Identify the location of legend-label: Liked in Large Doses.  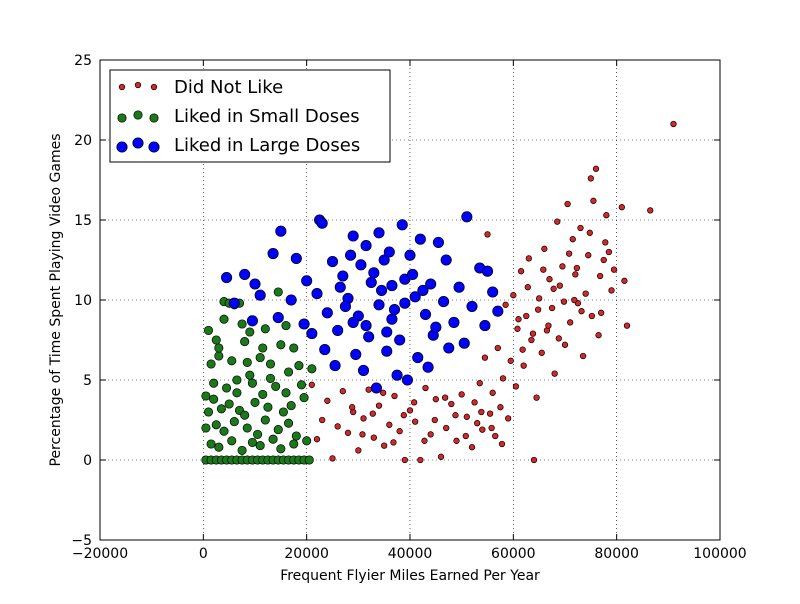
(267, 145).